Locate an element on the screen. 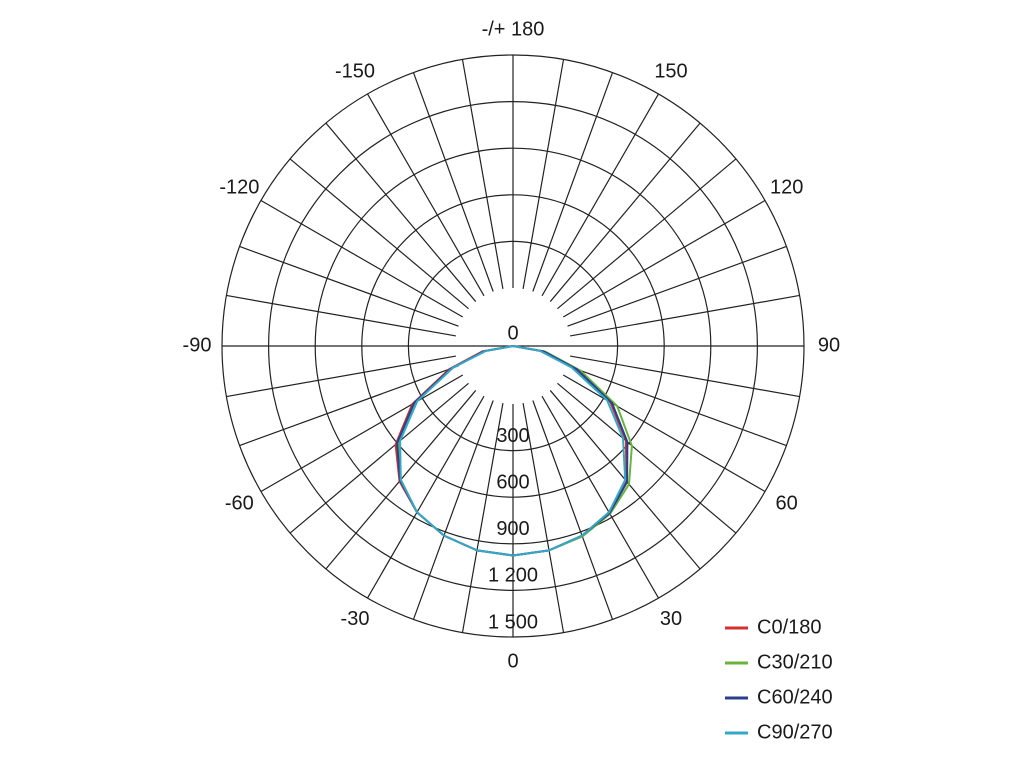 This screenshot has width=1024, height=768. r-tick-label: 900 is located at coordinates (512, 529).